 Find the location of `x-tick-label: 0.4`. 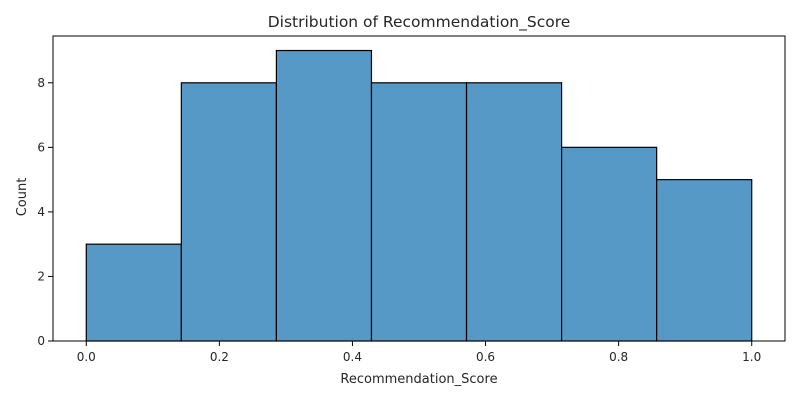

x-tick-label: 0.4 is located at coordinates (352, 357).